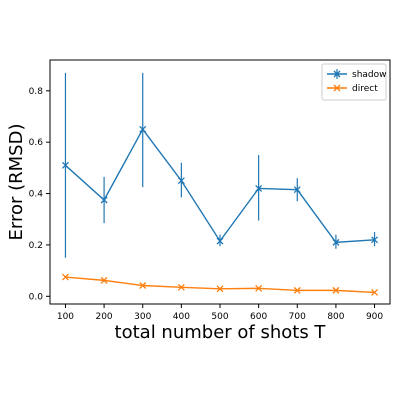 This screenshot has height=400, width=400. I want to click on direct-point-800-stroke-b, so click(336, 290).